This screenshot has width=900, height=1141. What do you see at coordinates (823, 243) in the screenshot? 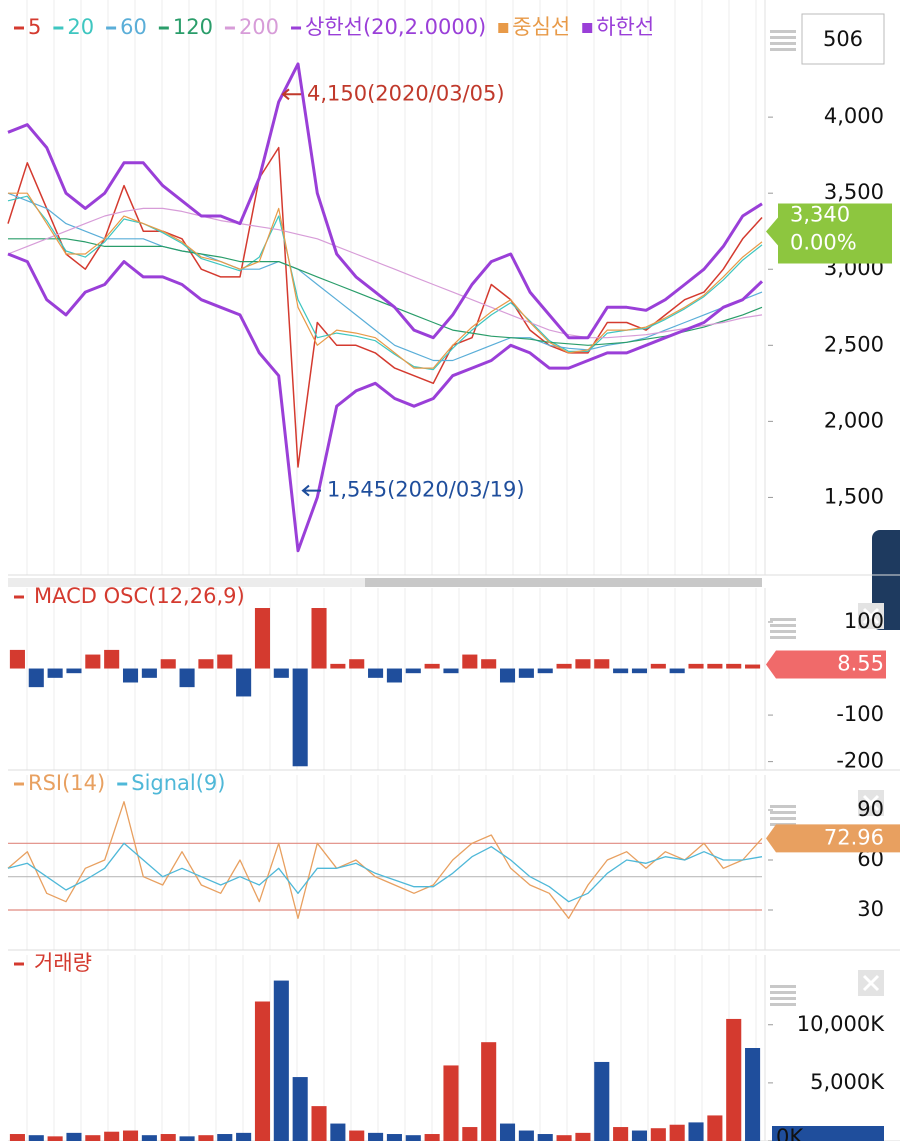
I see `badge-change: 0.00%` at bounding box center [823, 243].